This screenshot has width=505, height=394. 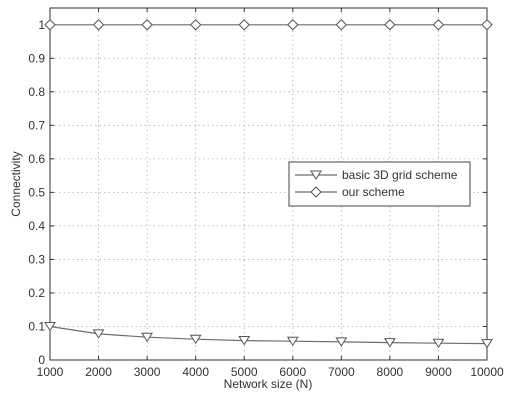 What do you see at coordinates (36, 125) in the screenshot?
I see `y-tick-label: 0.7` at bounding box center [36, 125].